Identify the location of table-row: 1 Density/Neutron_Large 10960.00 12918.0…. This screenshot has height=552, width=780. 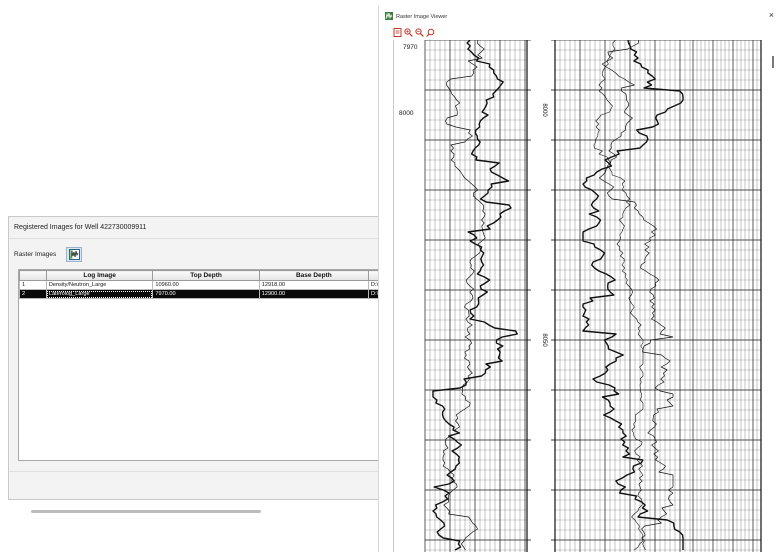
(203, 285).